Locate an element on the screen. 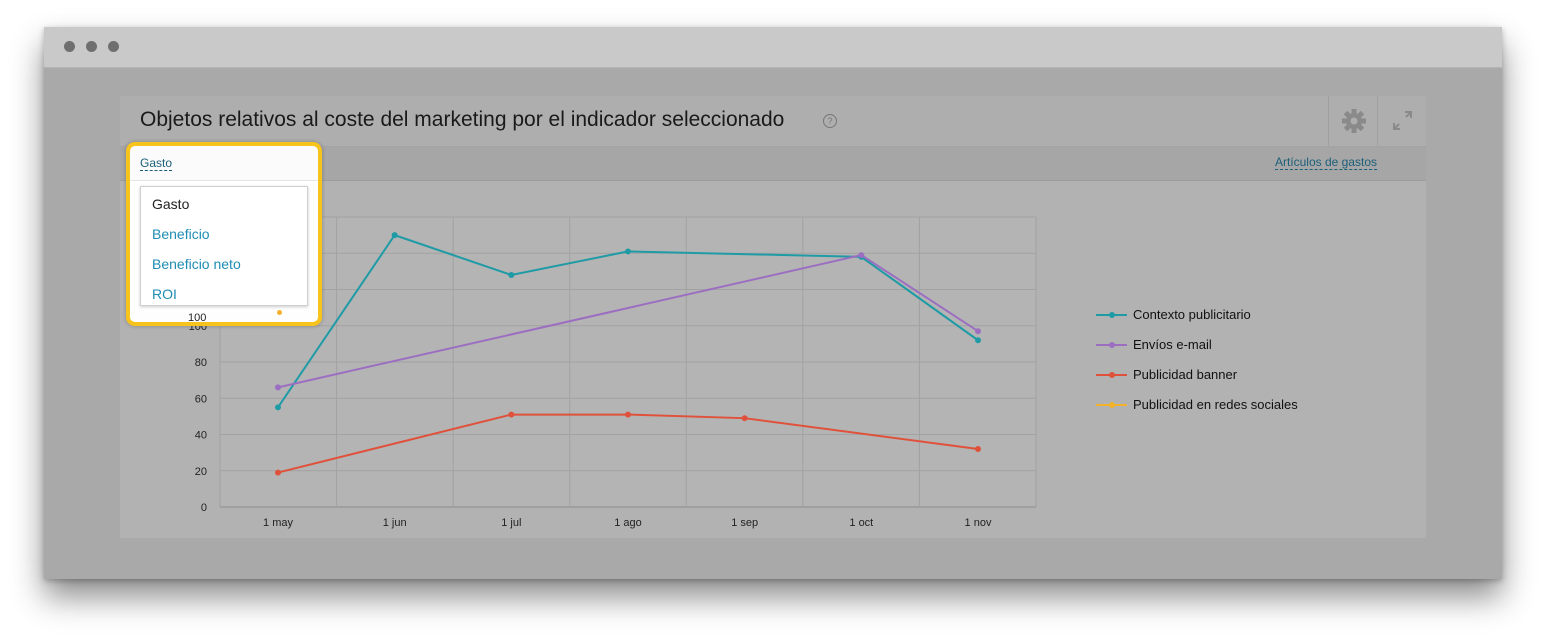  y-tick-label: 100 is located at coordinates (197, 318).